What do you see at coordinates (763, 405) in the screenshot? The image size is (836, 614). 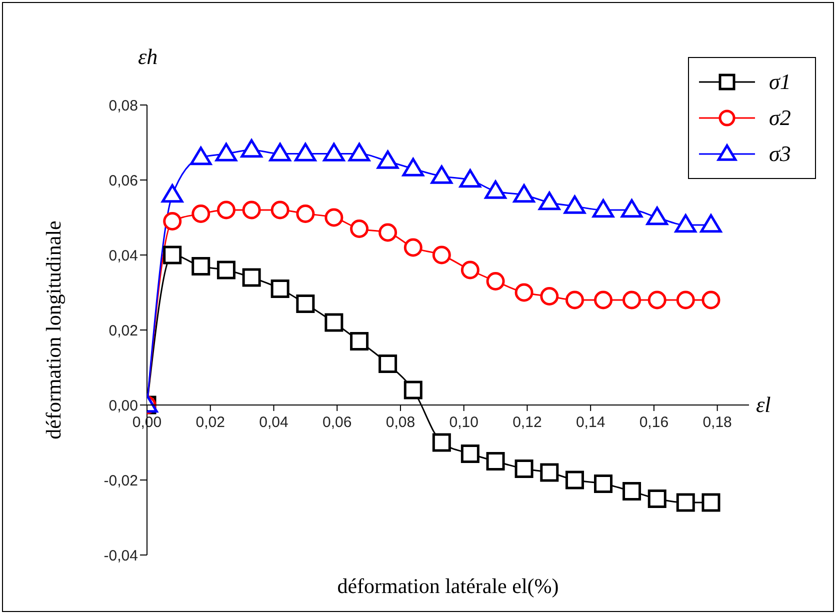 I see `text: εl` at bounding box center [763, 405].